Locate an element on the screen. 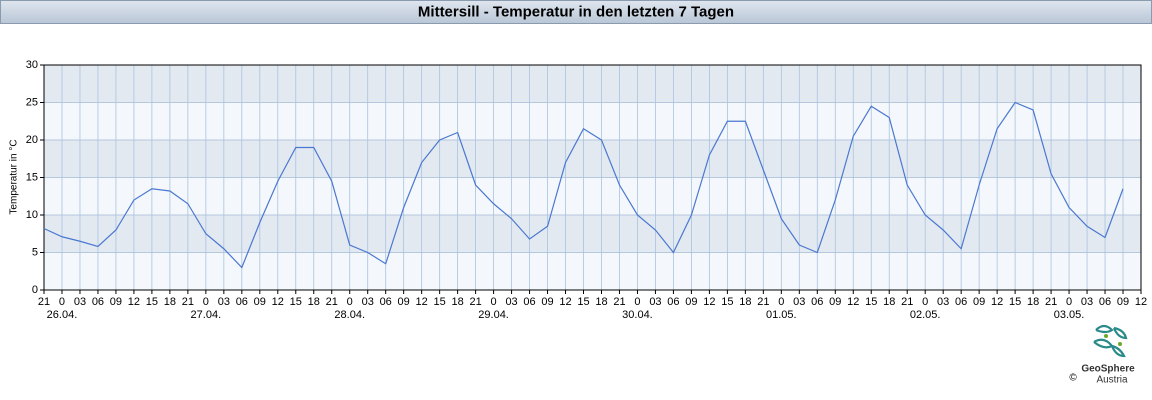 Image resolution: width=1152 pixels, height=400 pixels. date-label: 26.04. is located at coordinates (62, 315).